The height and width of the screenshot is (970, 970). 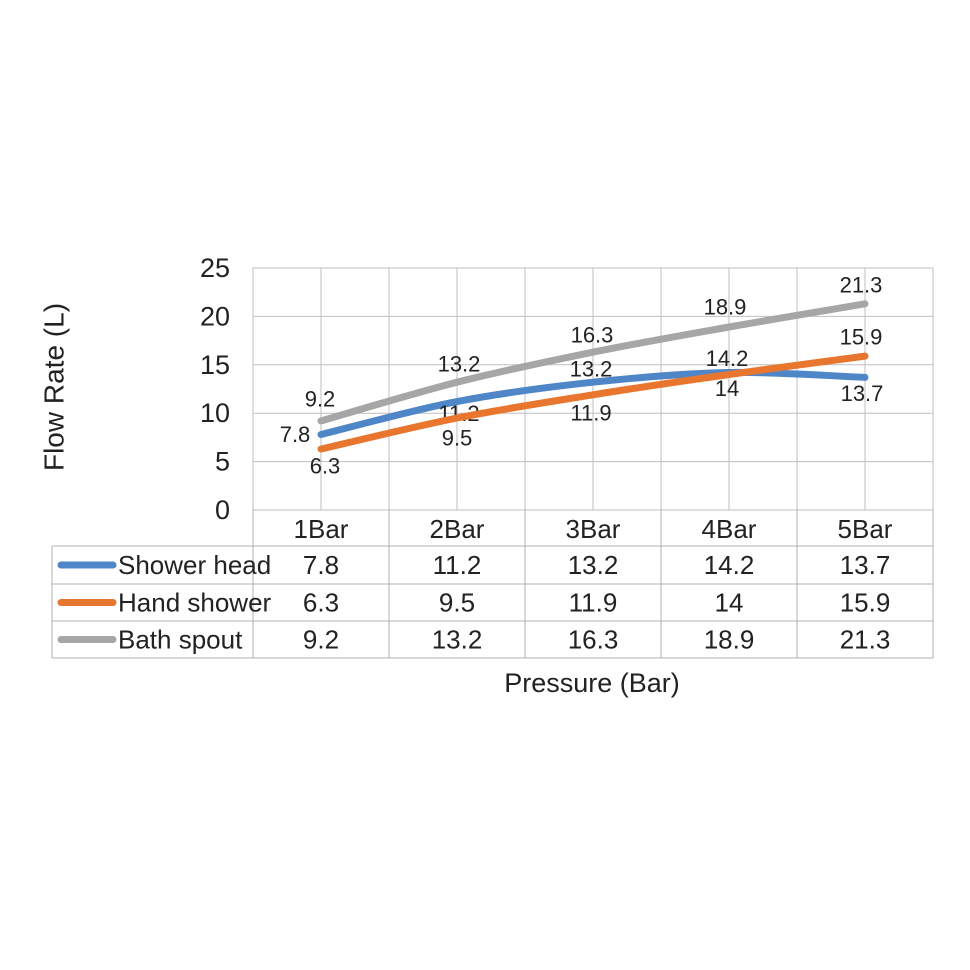 What do you see at coordinates (215, 268) in the screenshot?
I see `y-tick-label: 25` at bounding box center [215, 268].